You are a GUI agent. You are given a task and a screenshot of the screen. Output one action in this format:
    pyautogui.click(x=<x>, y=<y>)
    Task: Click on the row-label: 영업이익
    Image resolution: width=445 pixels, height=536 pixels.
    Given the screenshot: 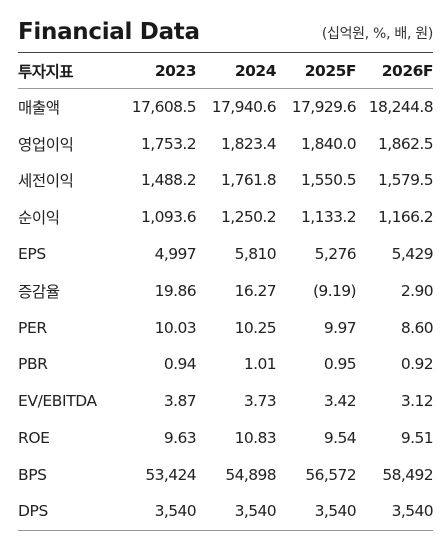 What is the action you would take?
    pyautogui.click(x=46, y=144)
    